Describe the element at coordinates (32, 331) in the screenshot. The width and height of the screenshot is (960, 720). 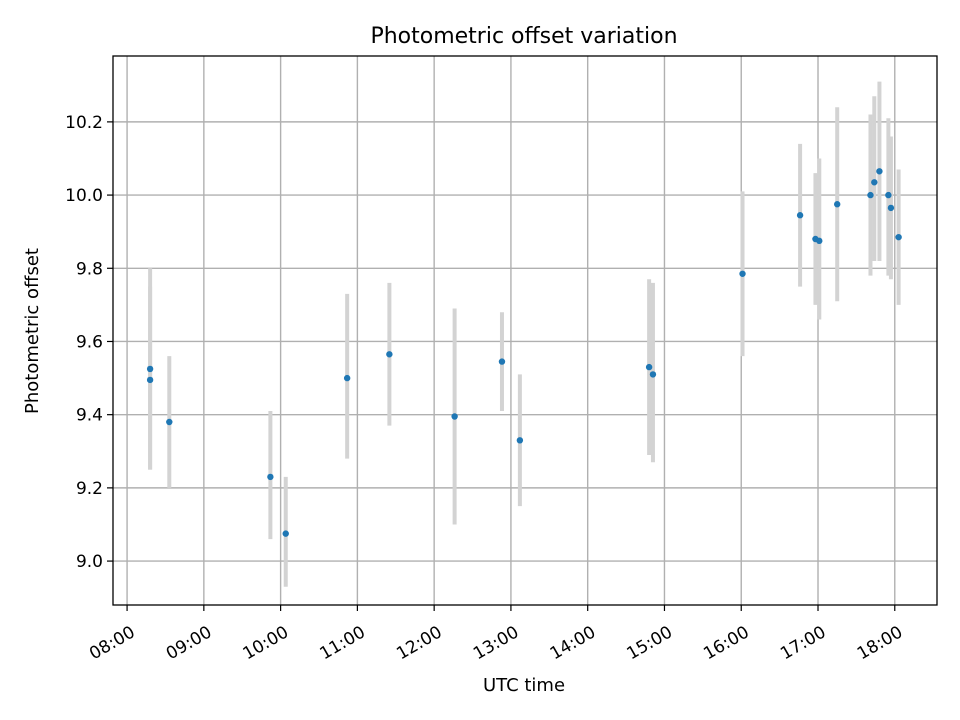
I see `y-axis-label: Photometric offset` at that location.